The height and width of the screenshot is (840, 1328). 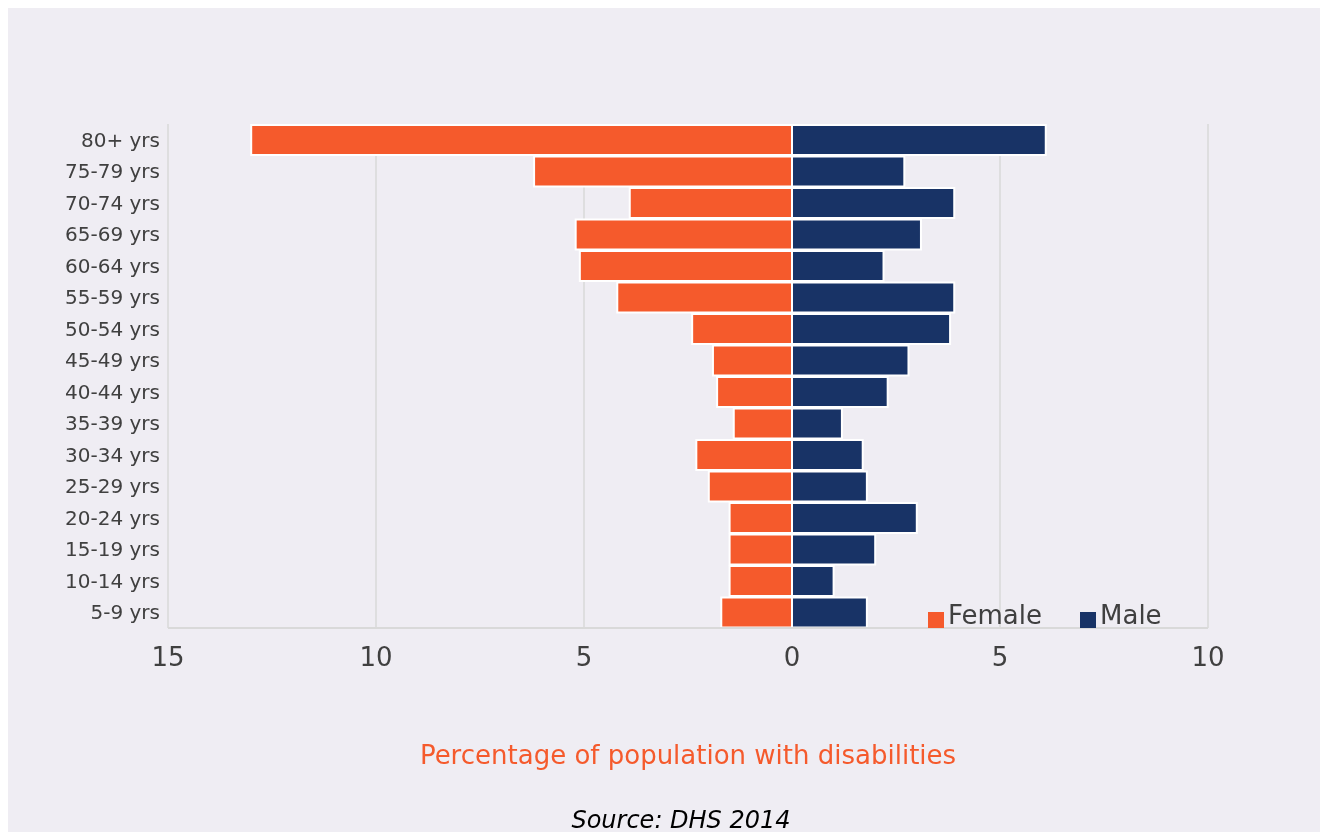 What do you see at coordinates (688, 755) in the screenshot?
I see `x-axis-title: Percentage of population with disabilities` at bounding box center [688, 755].